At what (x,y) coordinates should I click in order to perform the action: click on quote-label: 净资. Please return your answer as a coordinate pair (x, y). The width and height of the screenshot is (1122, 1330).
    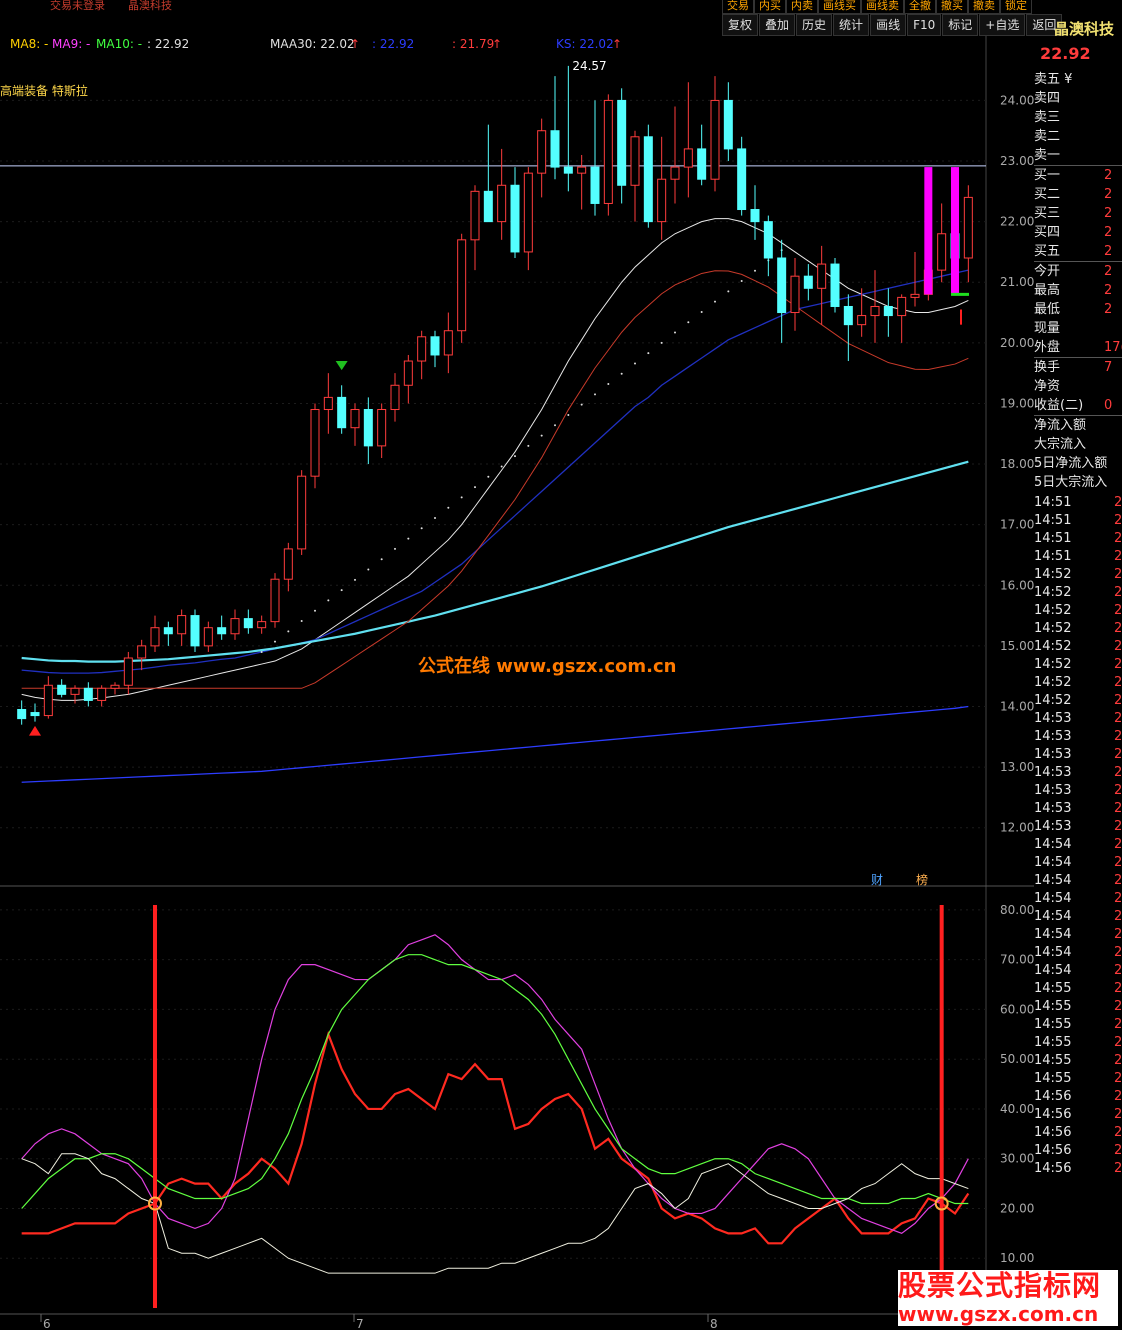
    Looking at the image, I should click on (1047, 386).